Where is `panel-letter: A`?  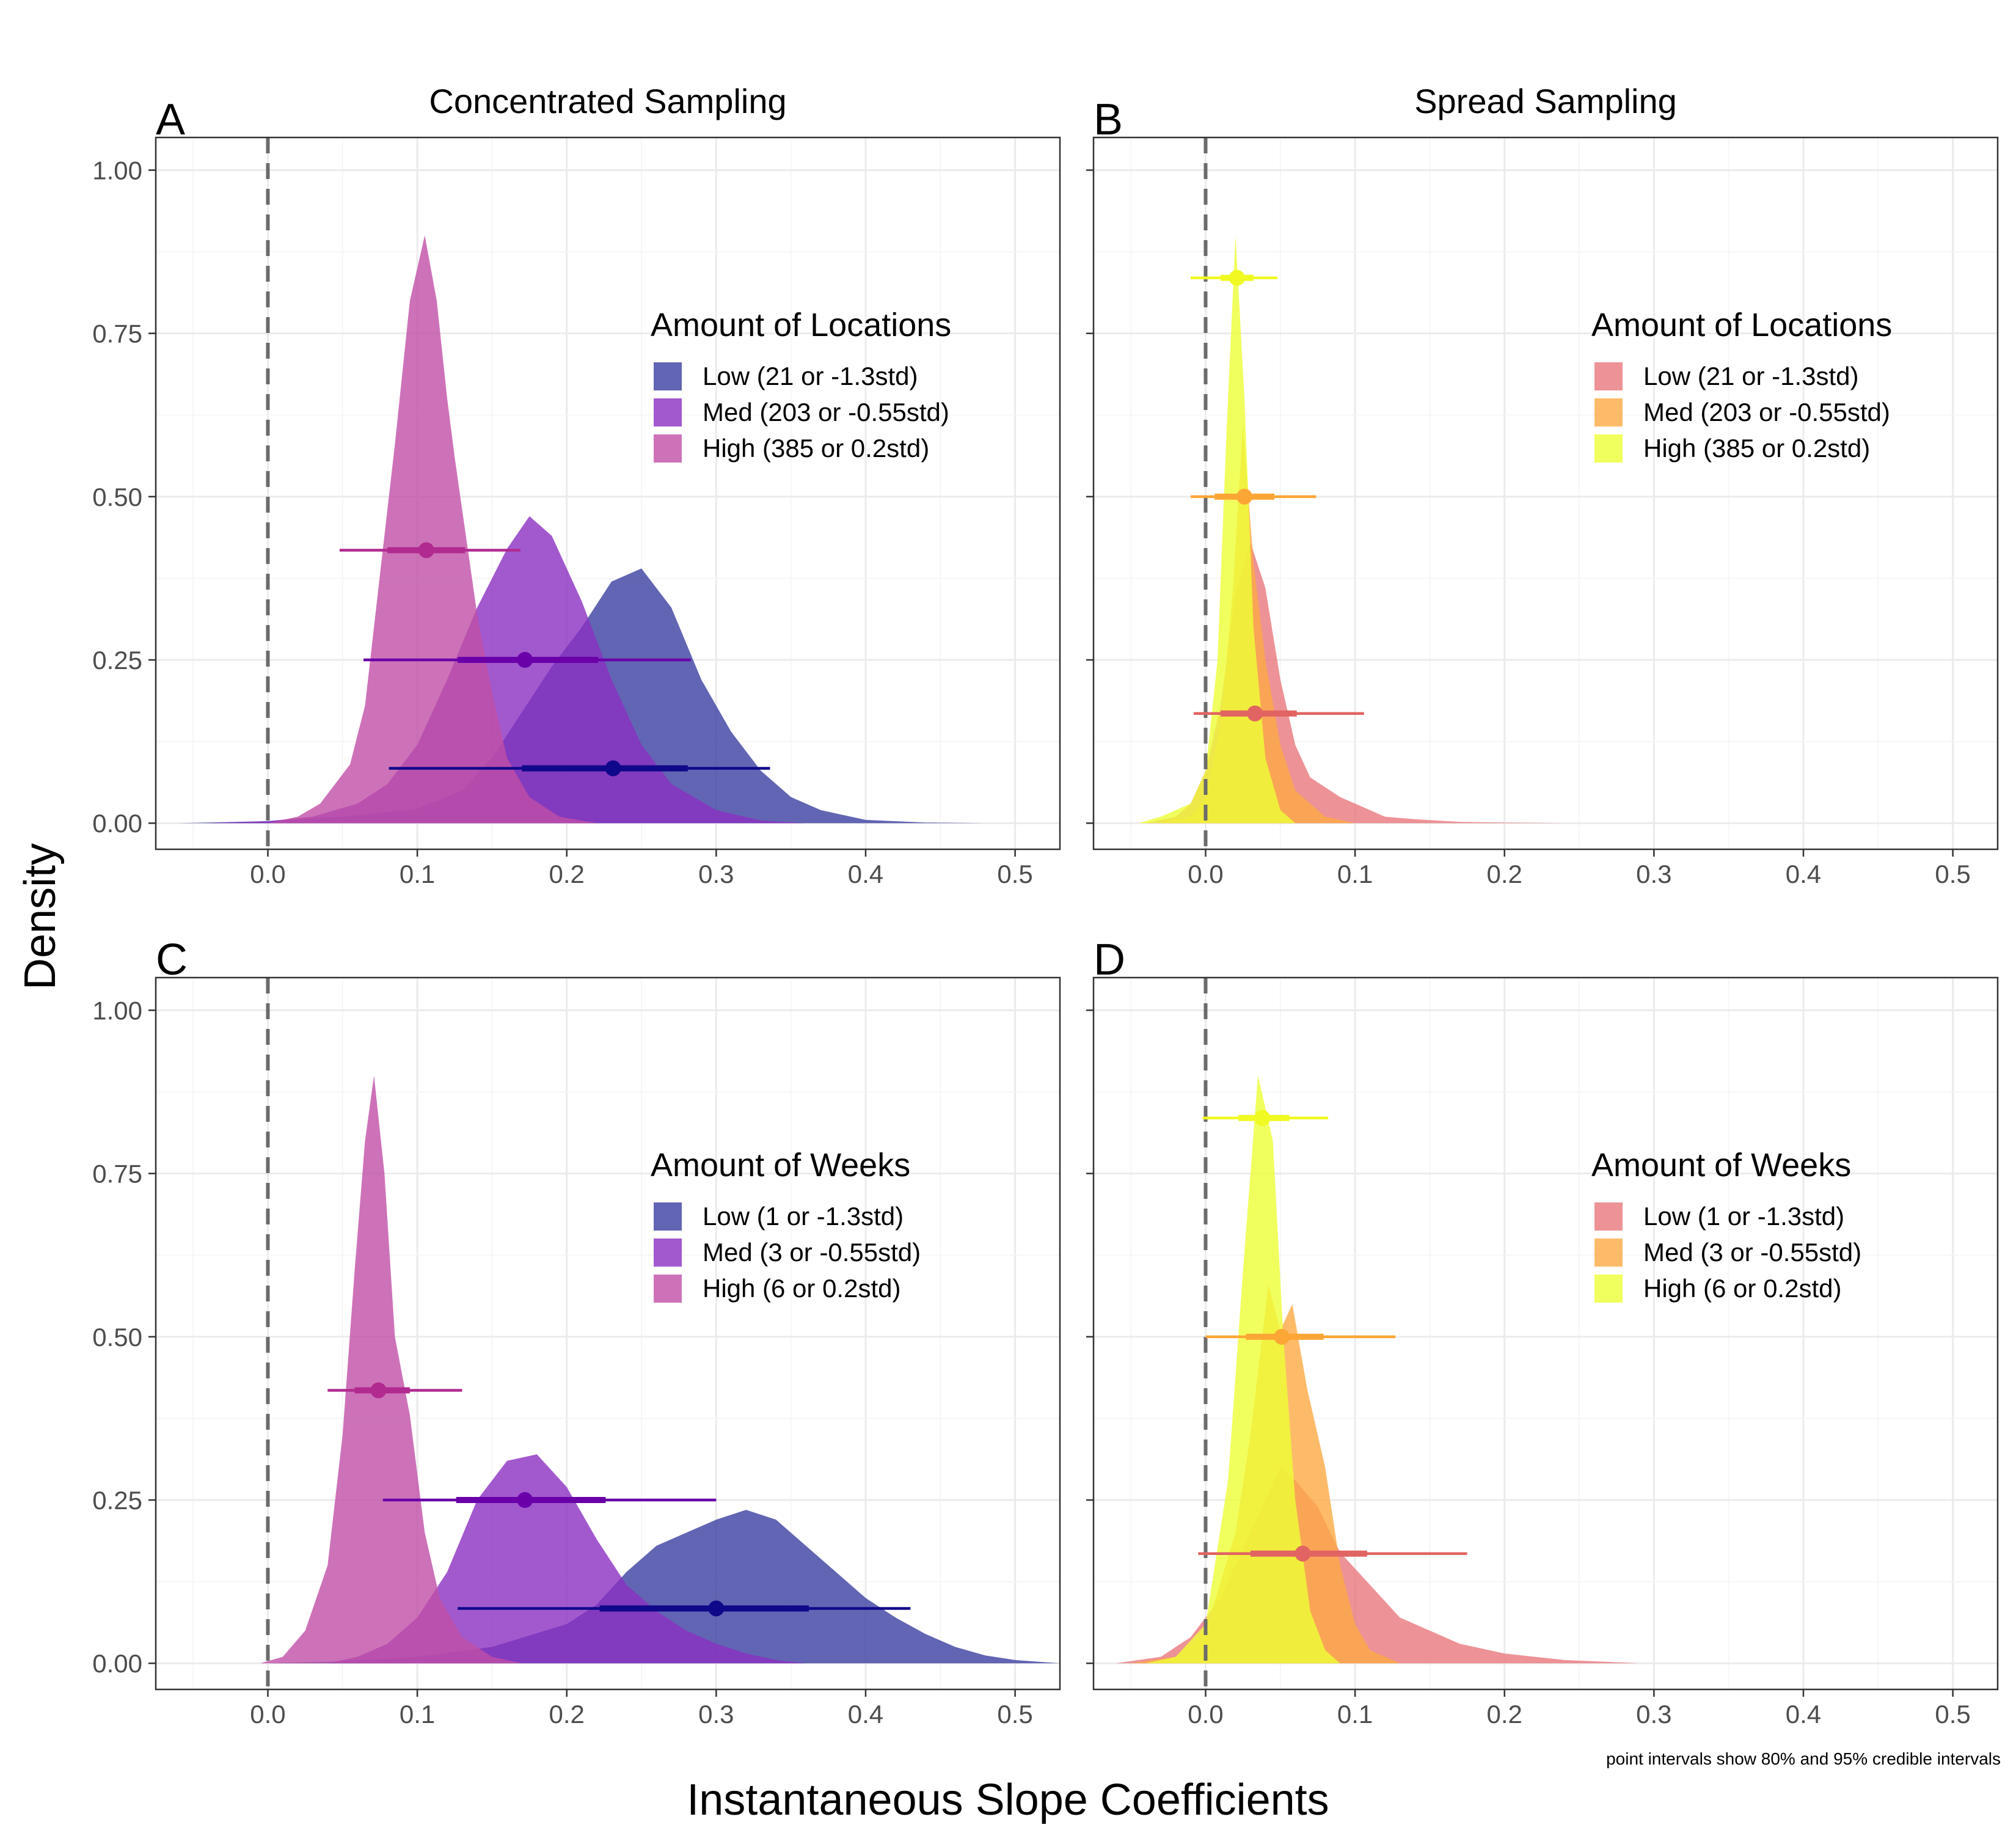
panel-letter: A is located at coordinates (170, 119).